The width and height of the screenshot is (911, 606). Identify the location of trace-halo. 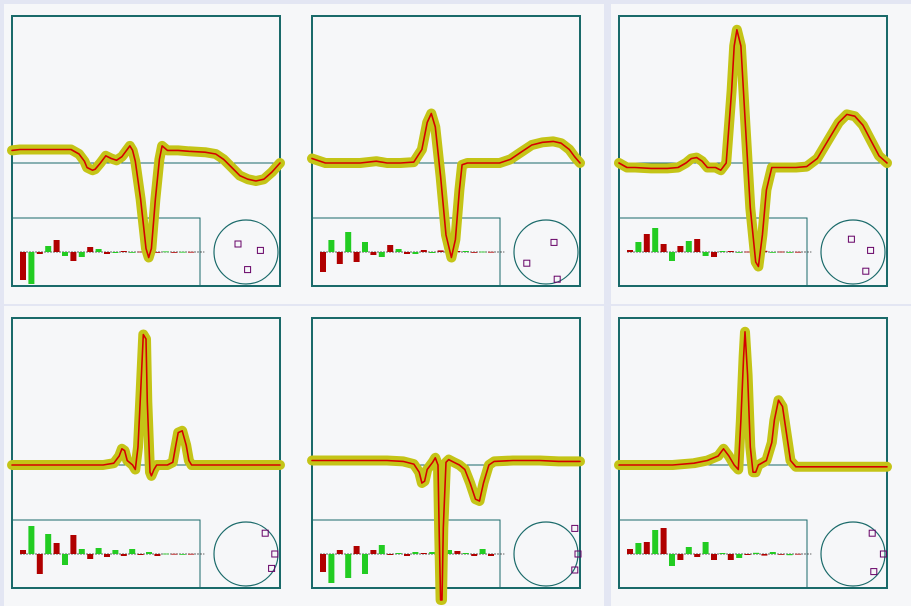
(753, 402).